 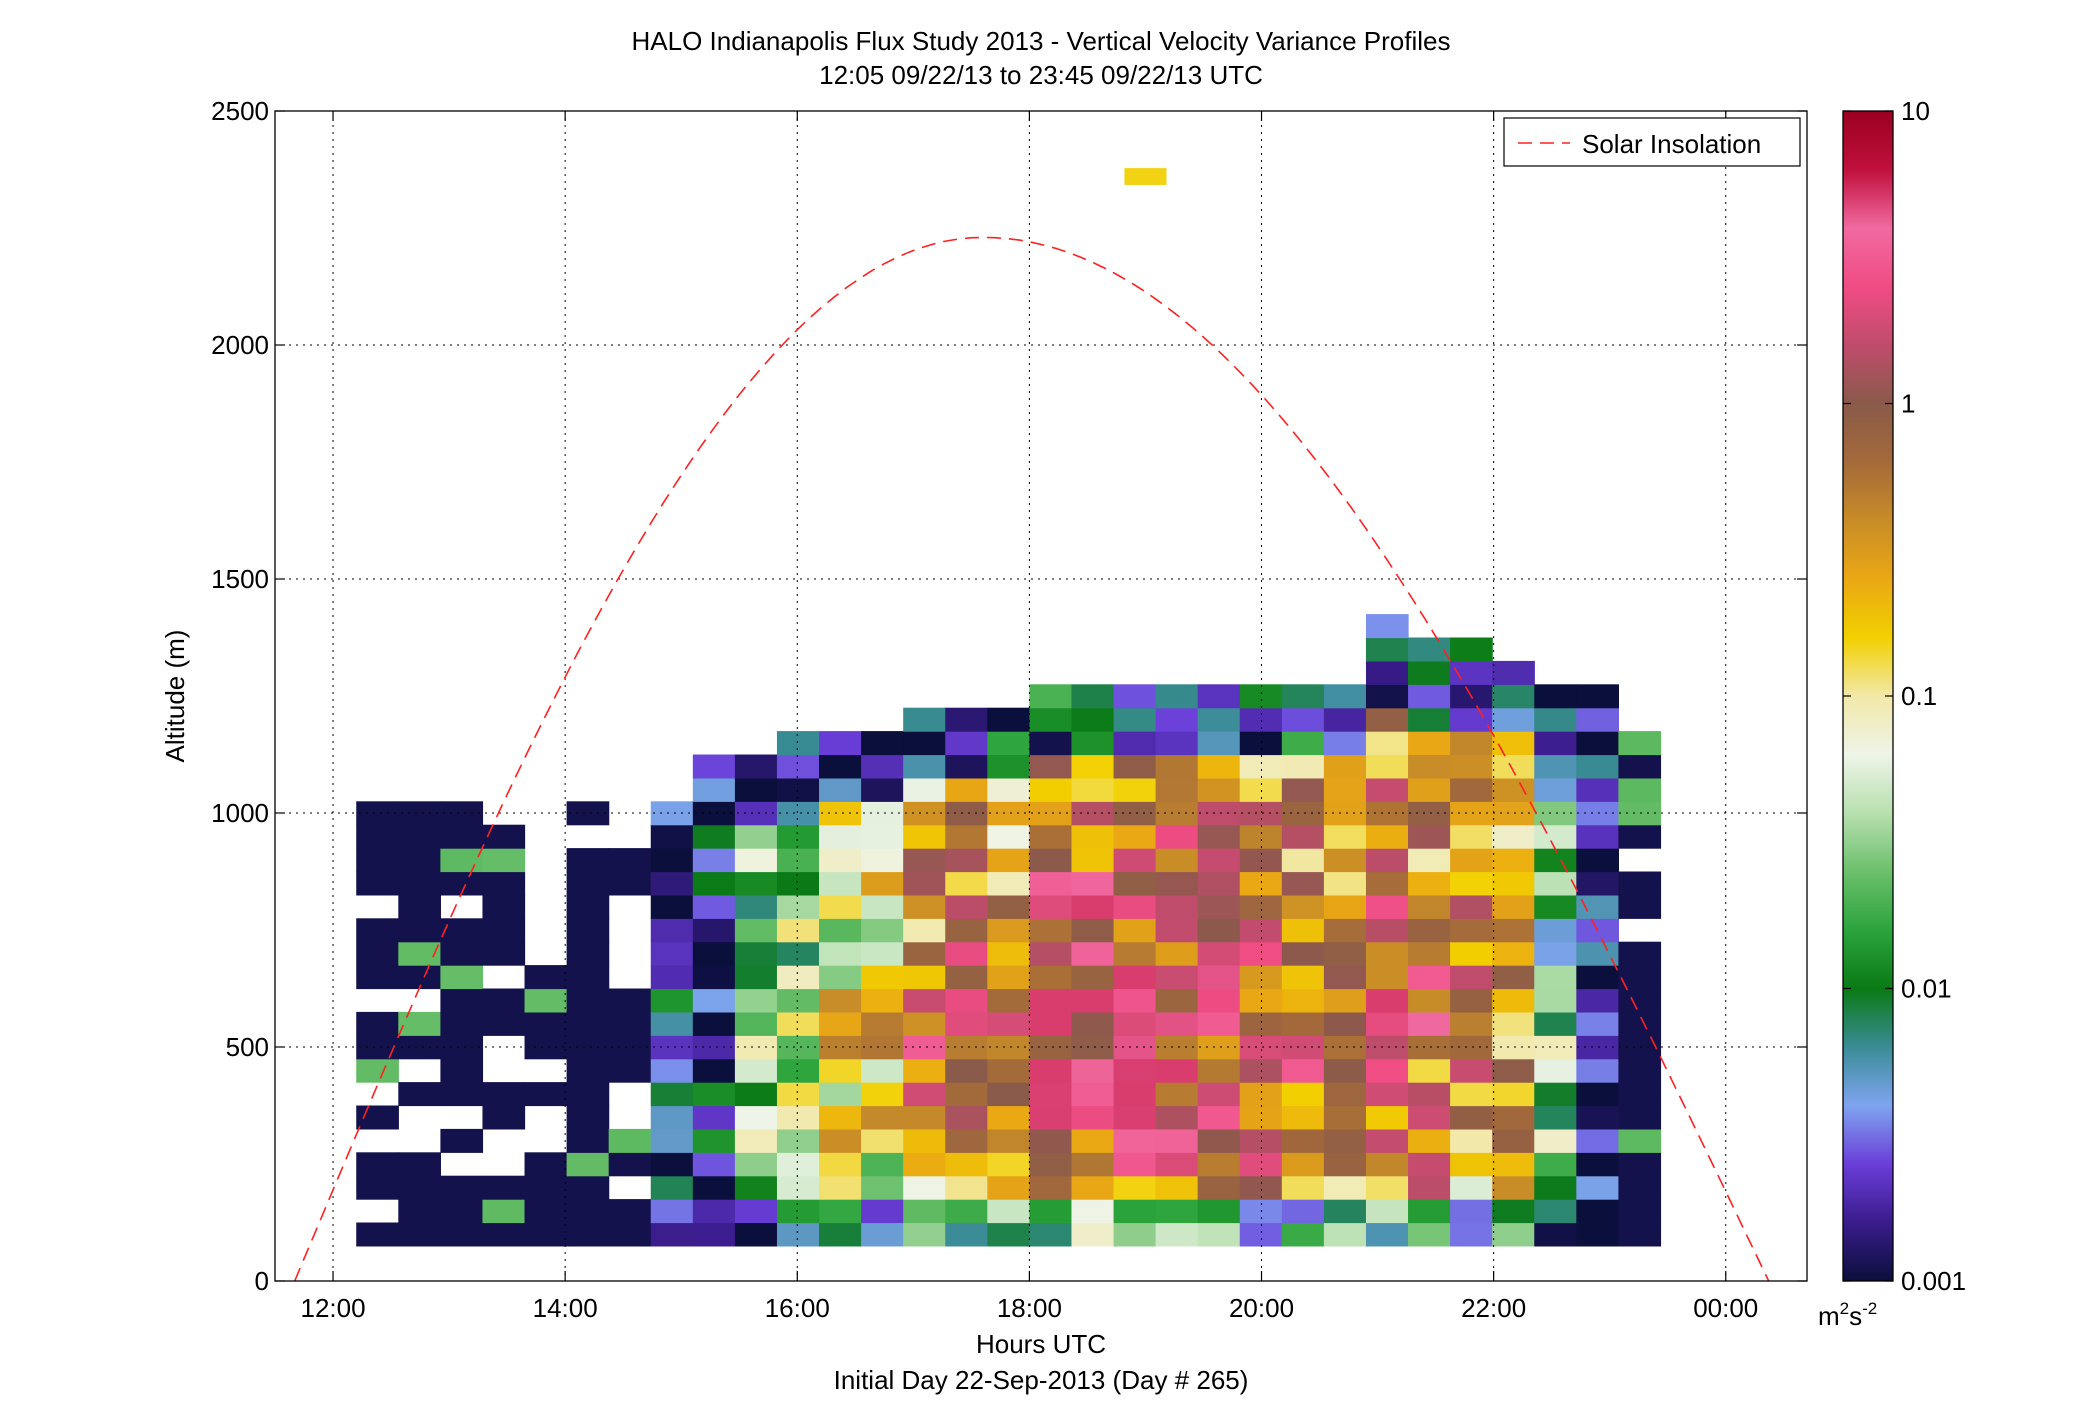 What do you see at coordinates (1829, 1316) in the screenshot?
I see `colorbar-unit-base: m` at bounding box center [1829, 1316].